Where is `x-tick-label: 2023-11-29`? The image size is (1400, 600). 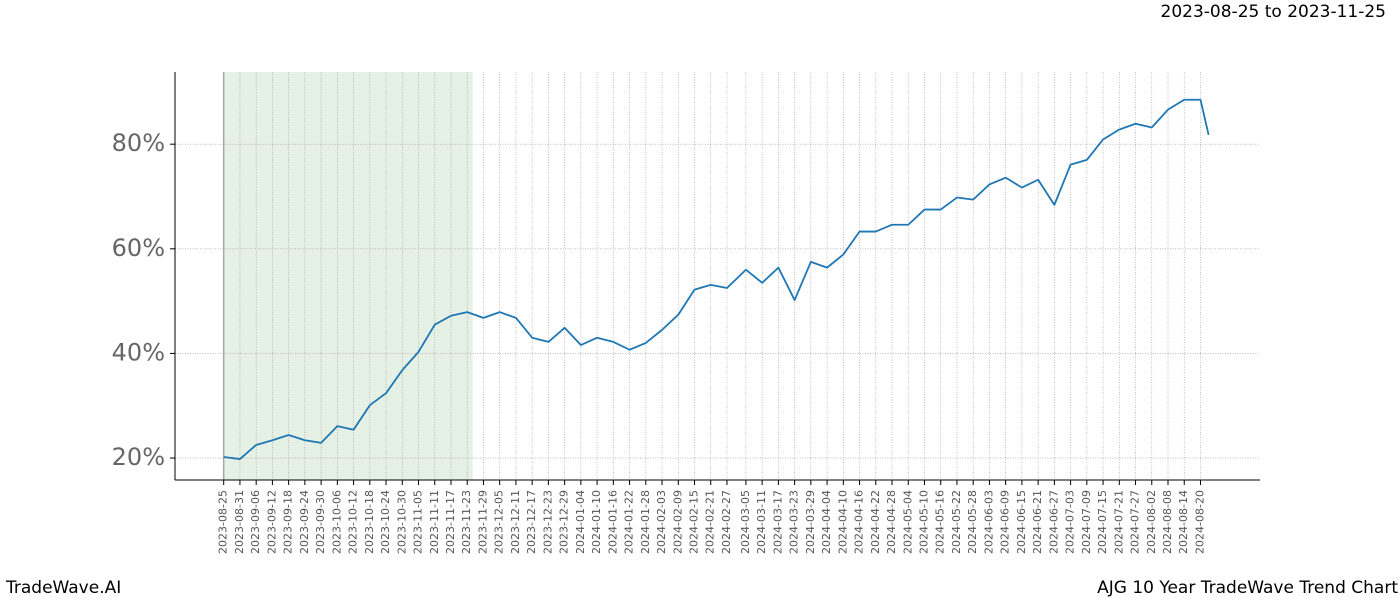 x-tick-label: 2023-11-29 is located at coordinates (482, 522).